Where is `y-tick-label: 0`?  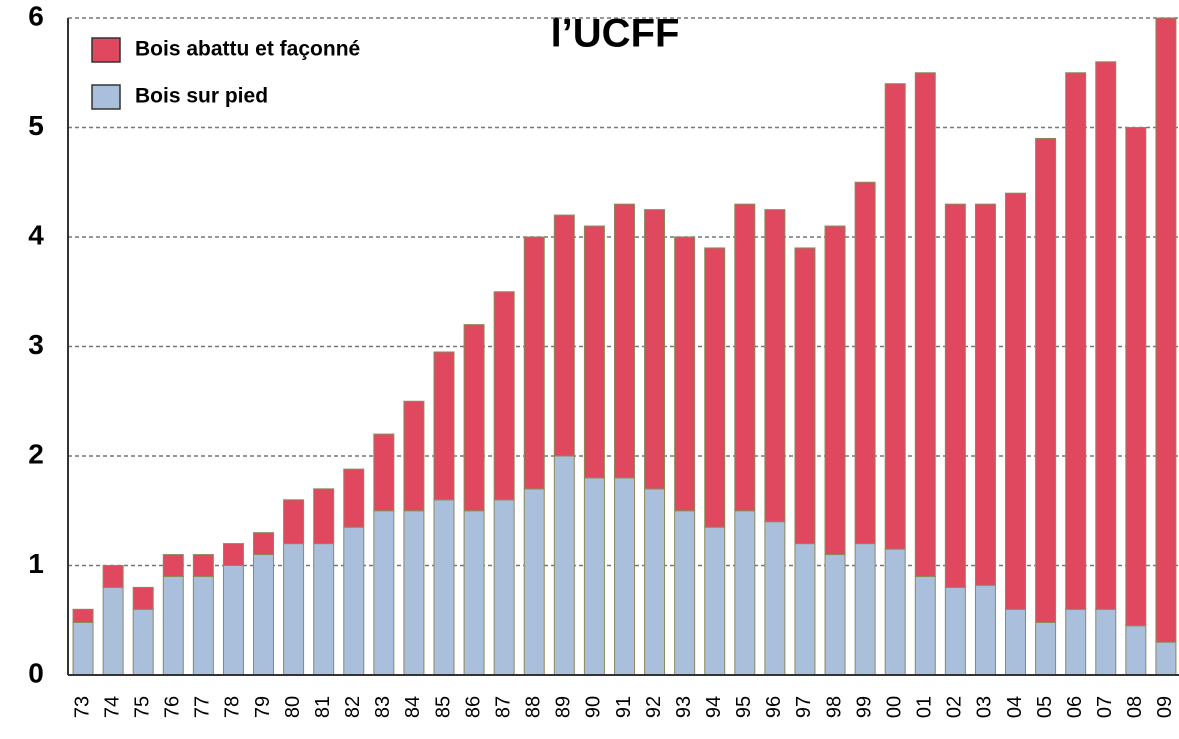
y-tick-label: 0 is located at coordinates (36, 672).